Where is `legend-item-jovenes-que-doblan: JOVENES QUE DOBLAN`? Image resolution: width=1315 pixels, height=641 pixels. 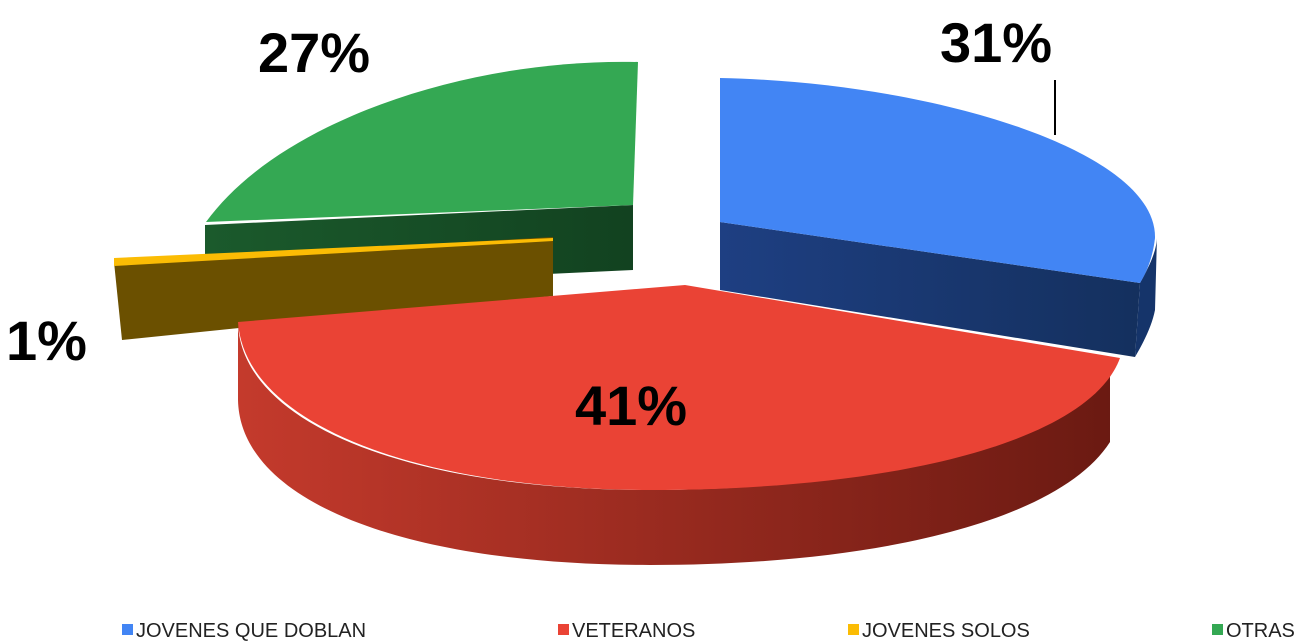 legend-item-jovenes-que-doblan: JOVENES QUE DOBLAN is located at coordinates (244, 630).